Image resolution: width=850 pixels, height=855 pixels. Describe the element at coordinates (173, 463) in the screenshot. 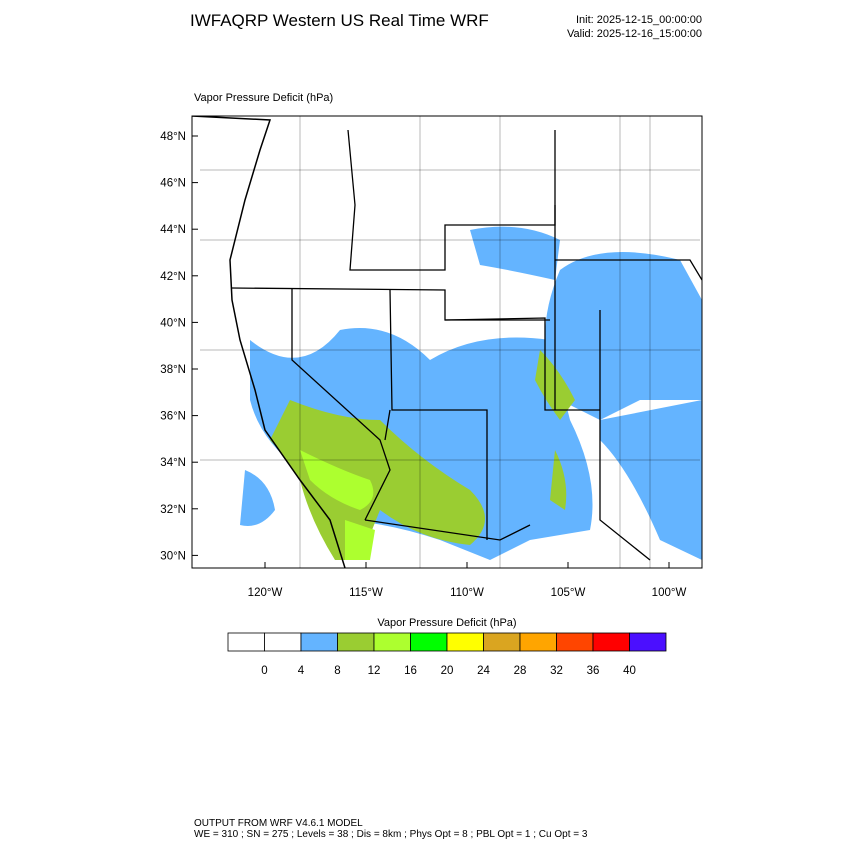

I see `lat-label: 34°N` at that location.